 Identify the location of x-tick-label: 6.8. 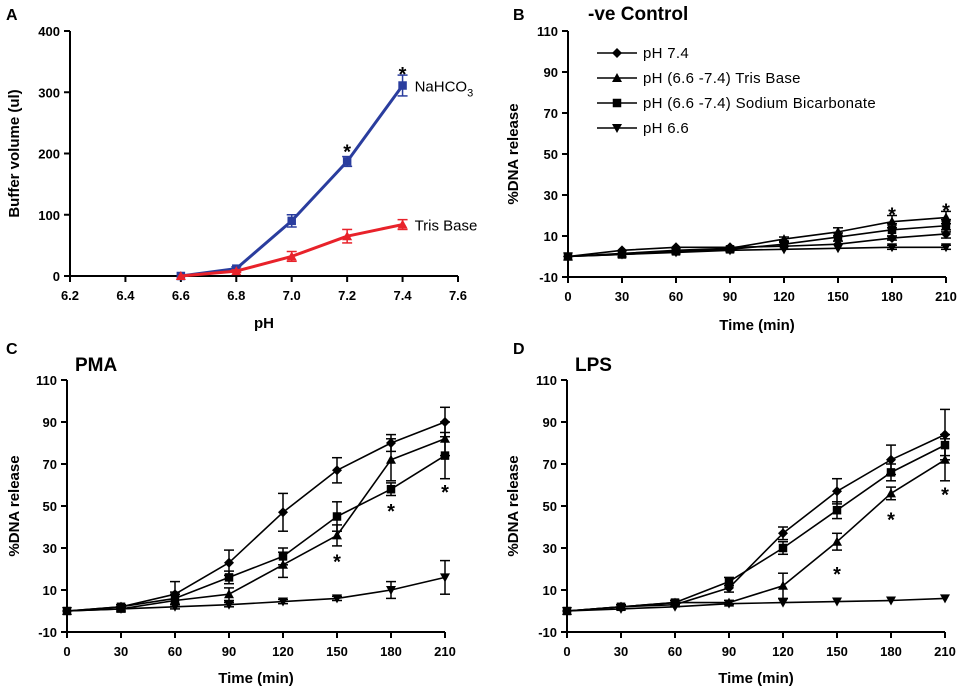
(236, 295).